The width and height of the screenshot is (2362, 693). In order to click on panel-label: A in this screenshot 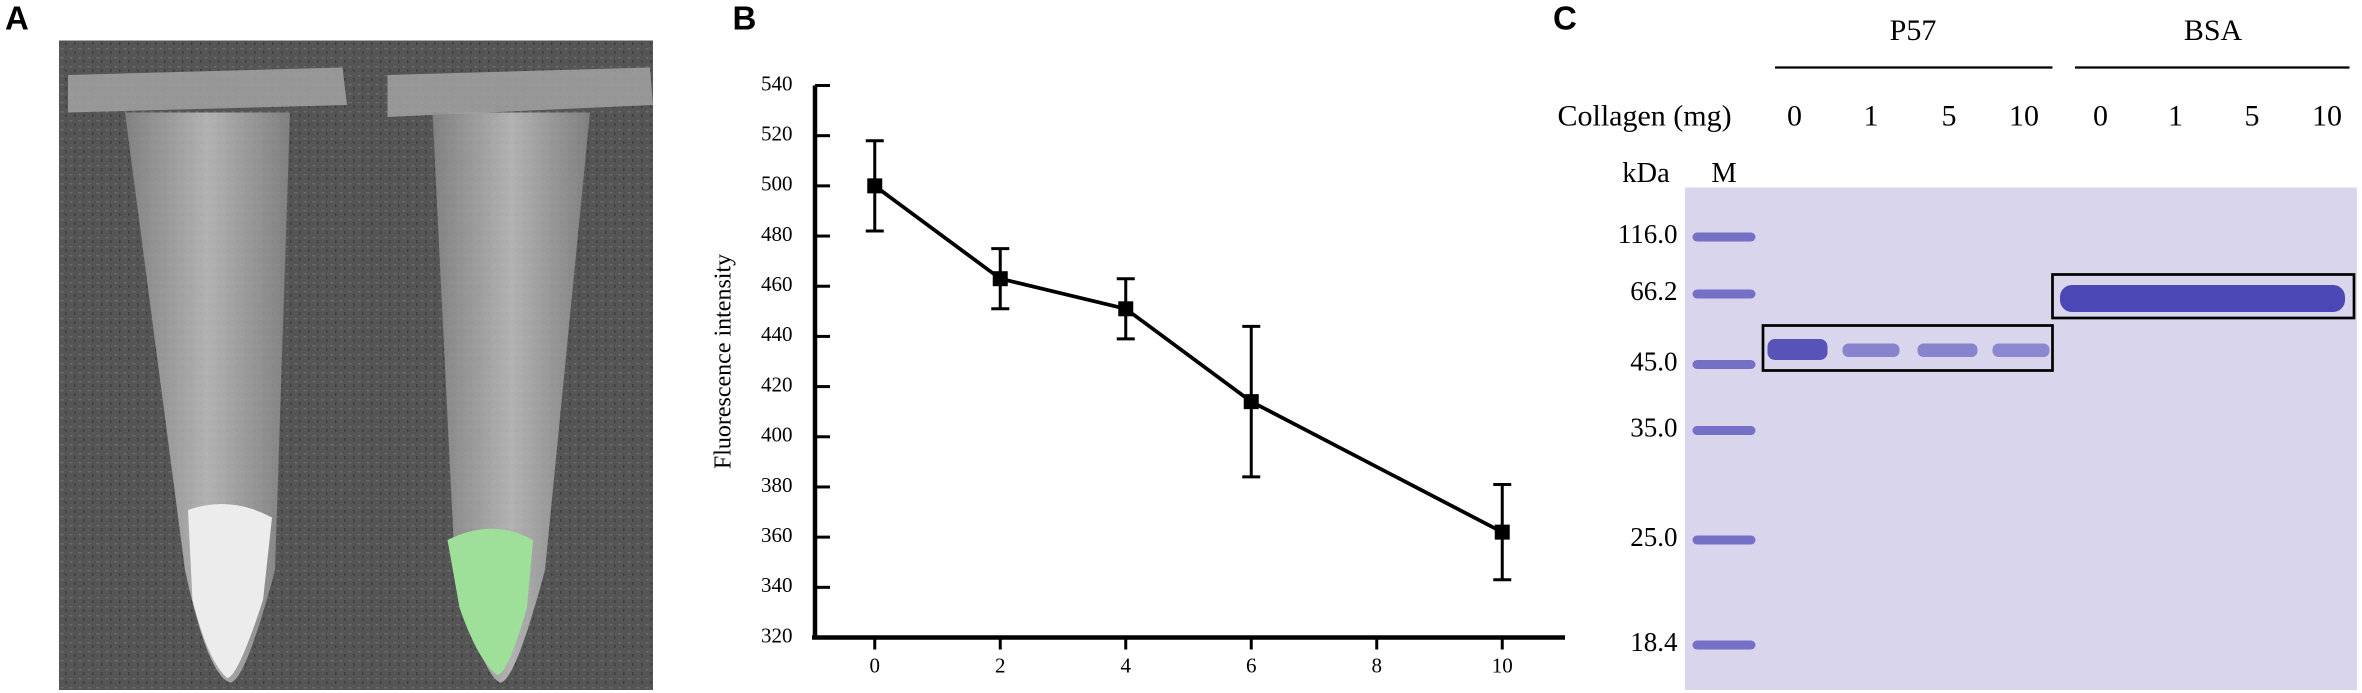, I will do `click(17, 18)`.